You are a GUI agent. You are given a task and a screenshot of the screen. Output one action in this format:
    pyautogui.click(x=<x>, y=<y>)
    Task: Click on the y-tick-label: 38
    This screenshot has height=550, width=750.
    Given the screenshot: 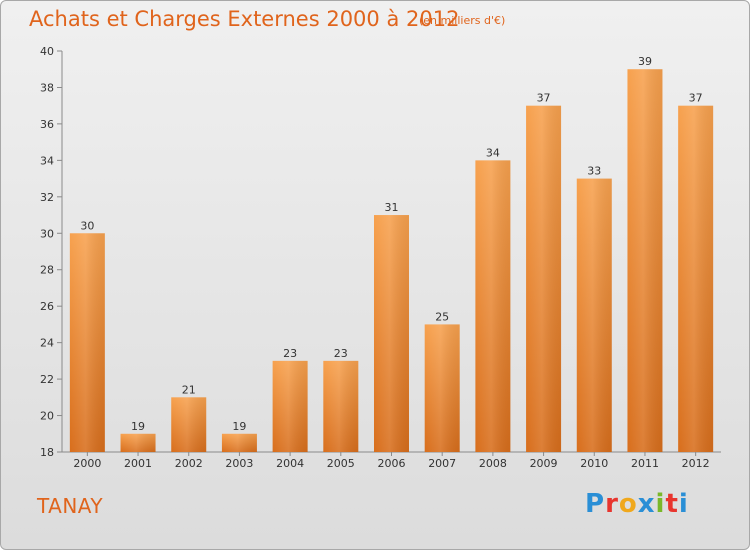 What is the action you would take?
    pyautogui.click(x=47, y=87)
    